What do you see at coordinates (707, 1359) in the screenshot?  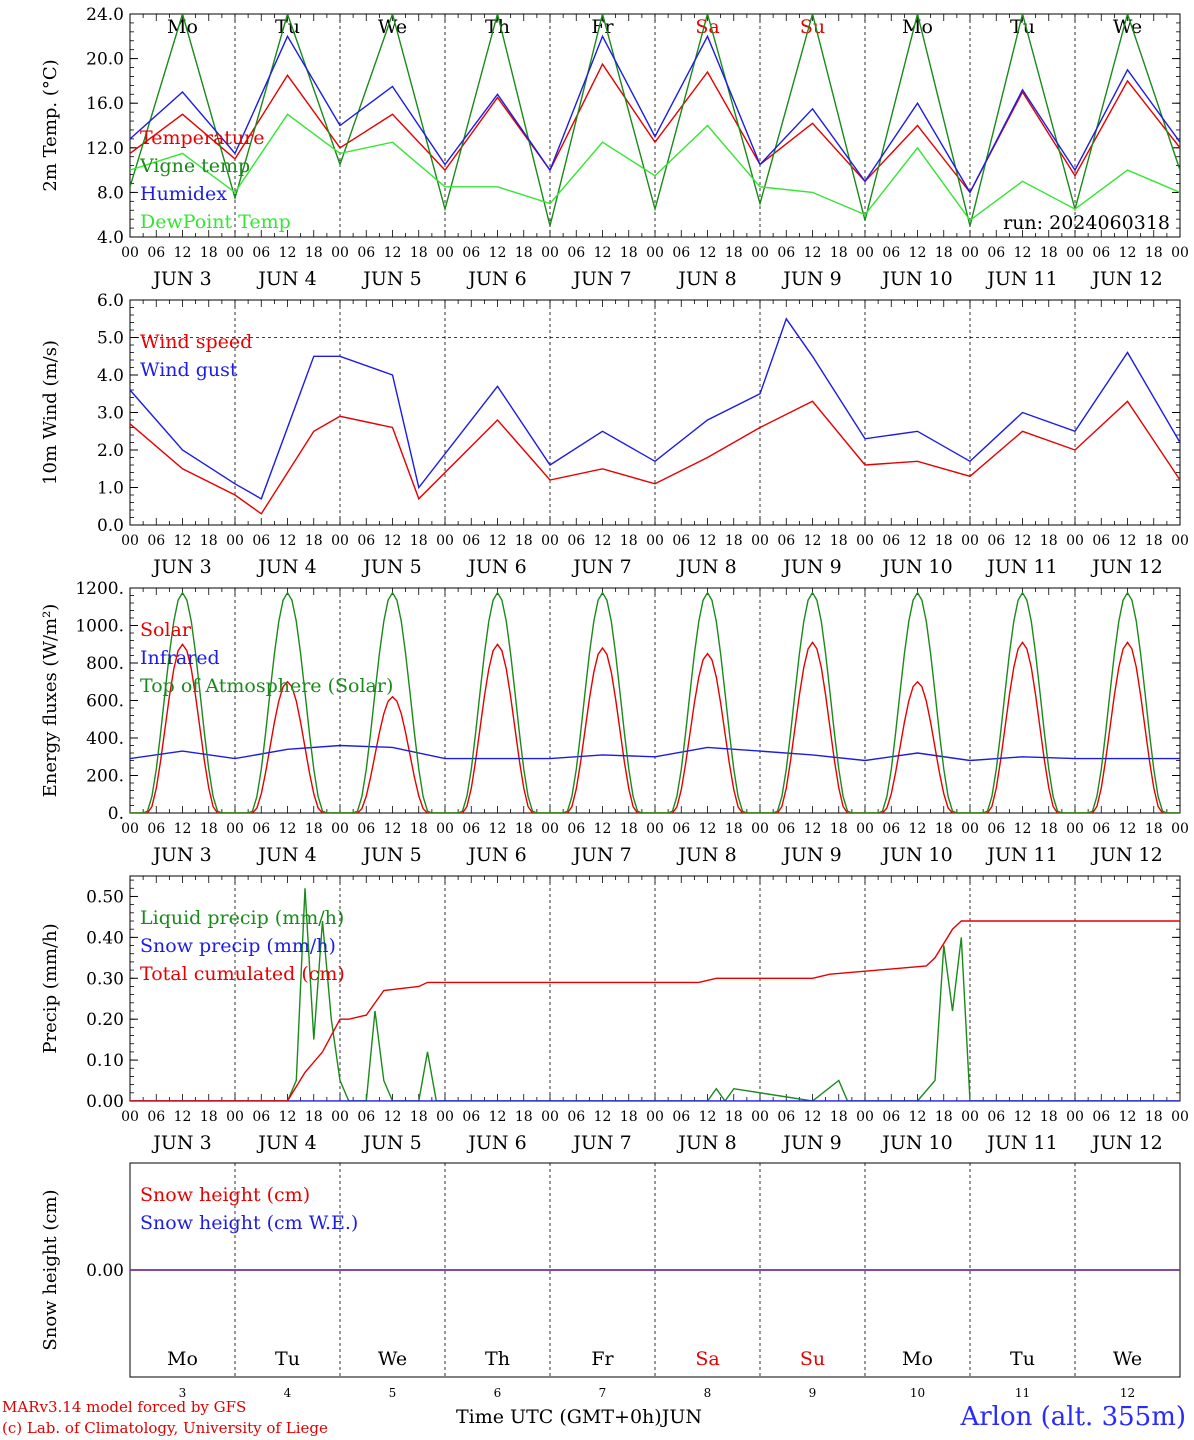 I see `bottom-day-name: Sa` at bounding box center [707, 1359].